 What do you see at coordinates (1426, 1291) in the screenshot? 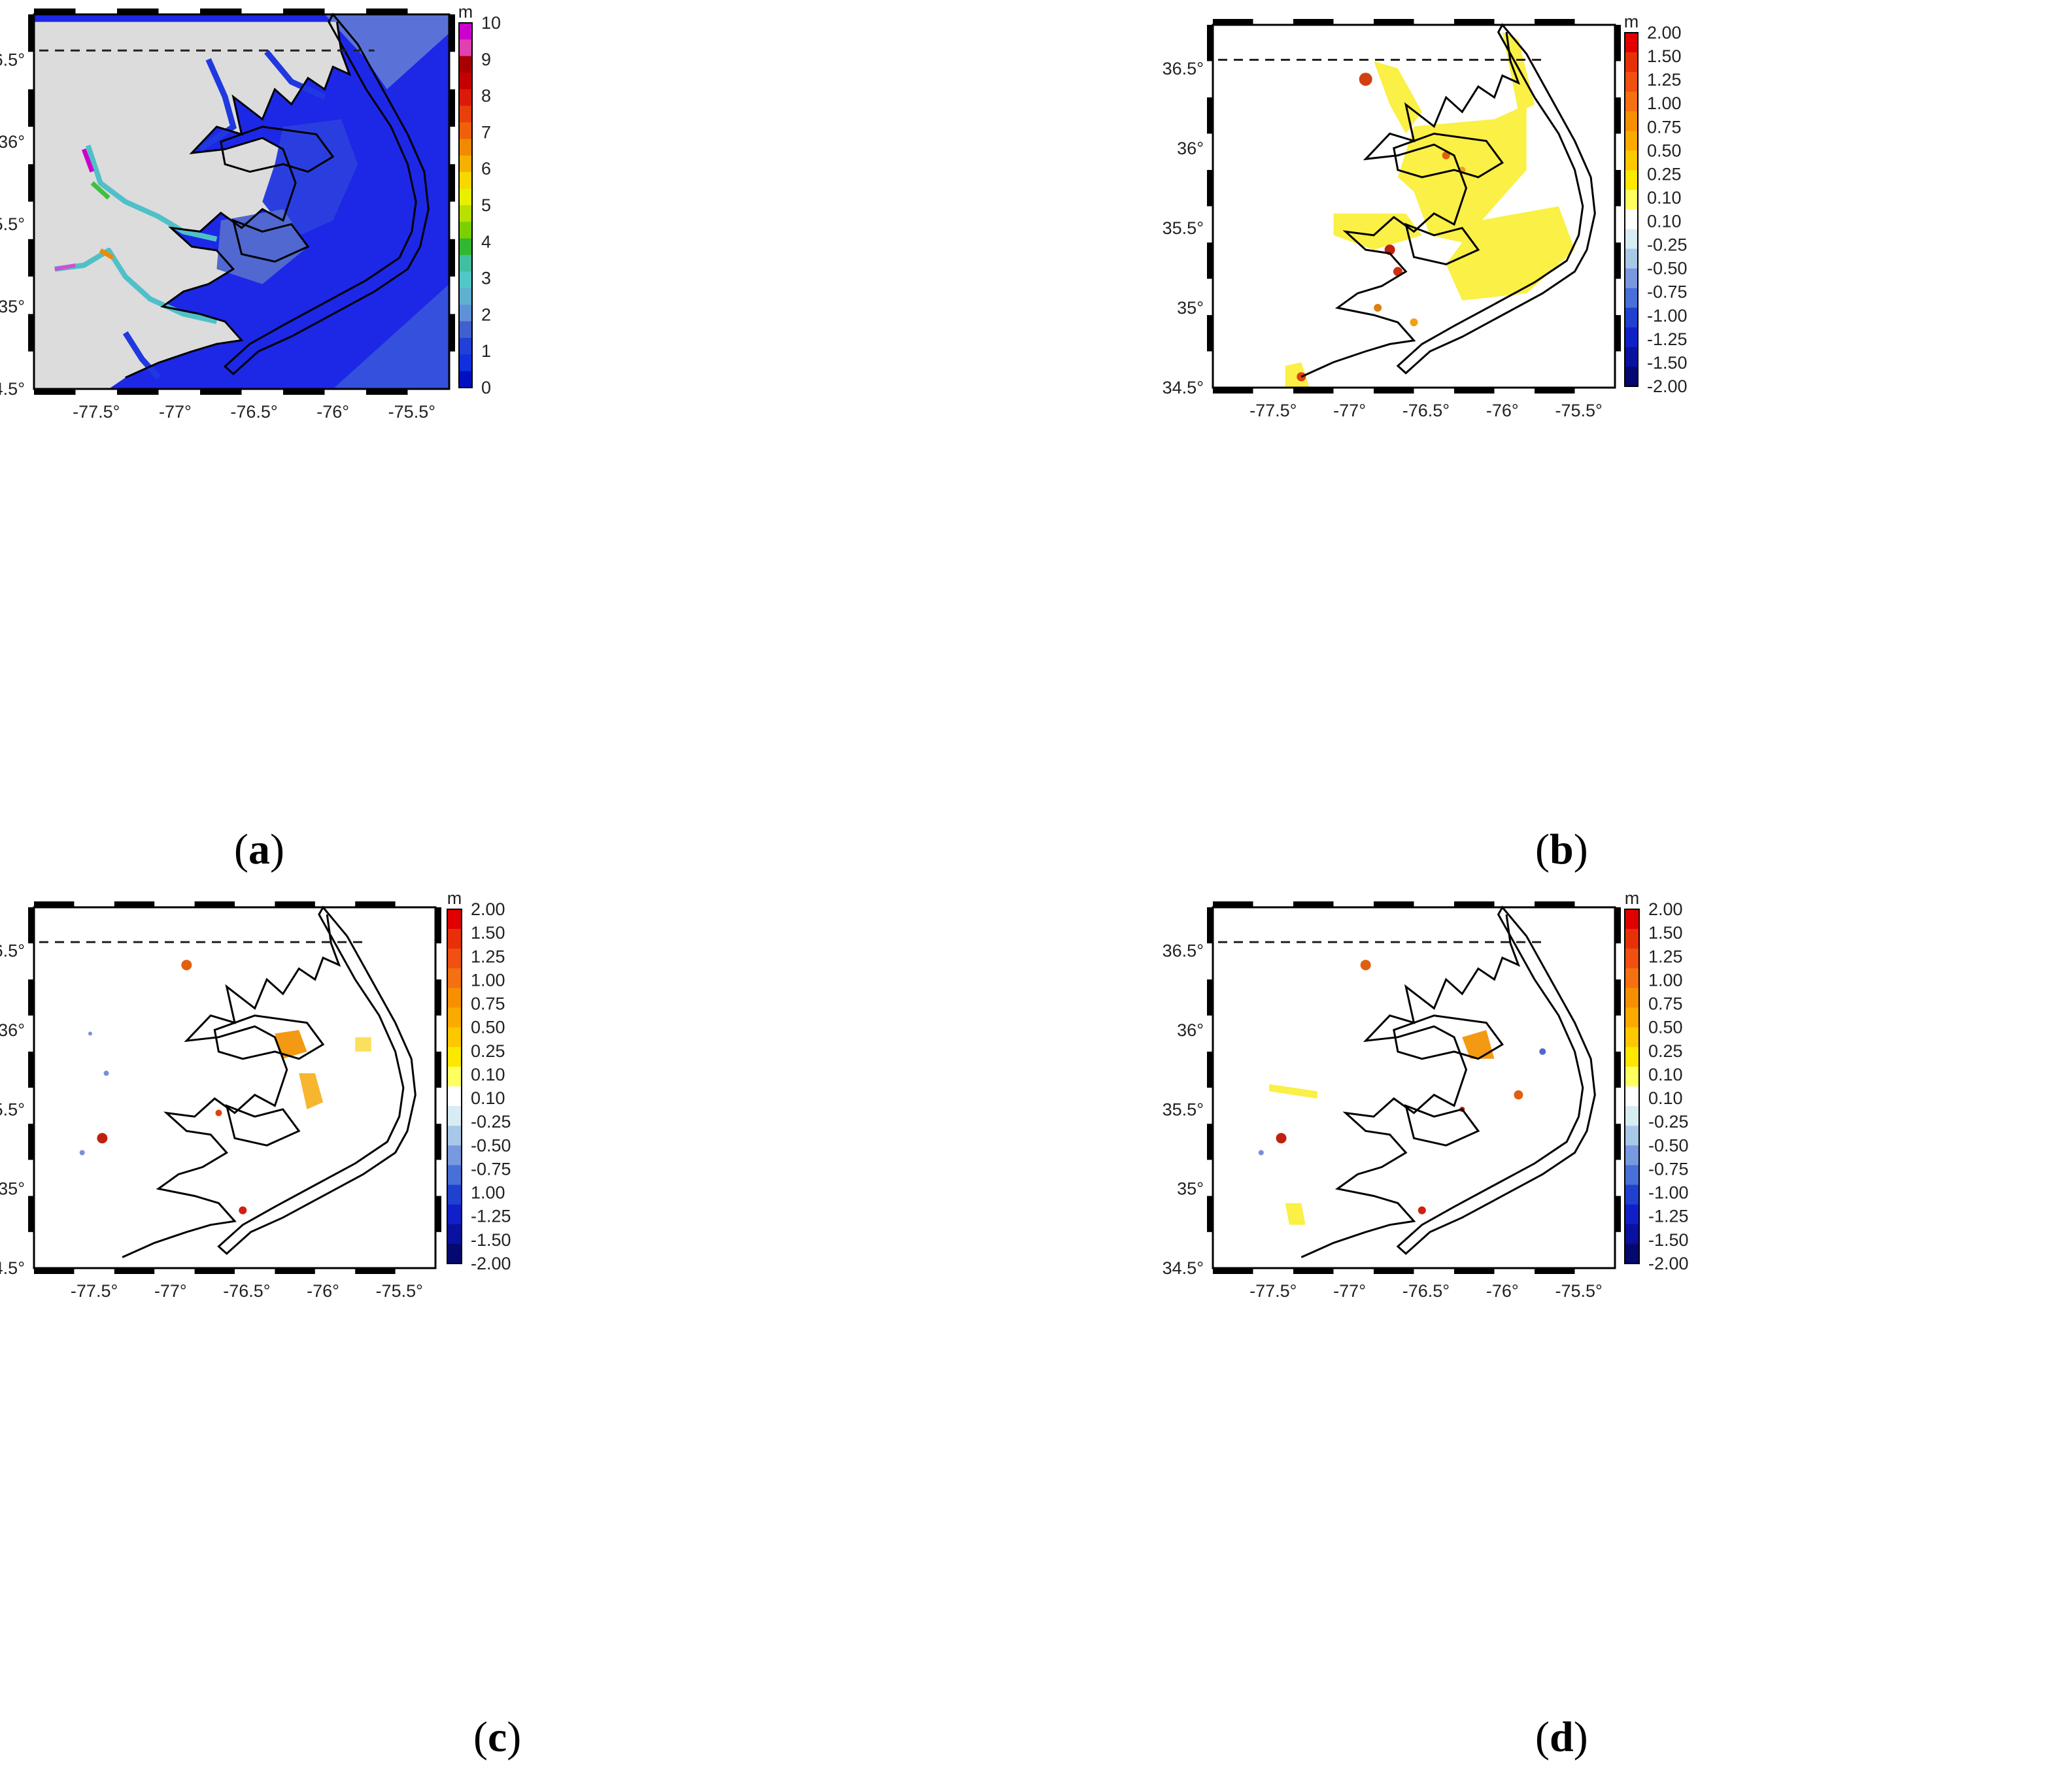
I see `x-tick-label: -76.5°` at bounding box center [1426, 1291].